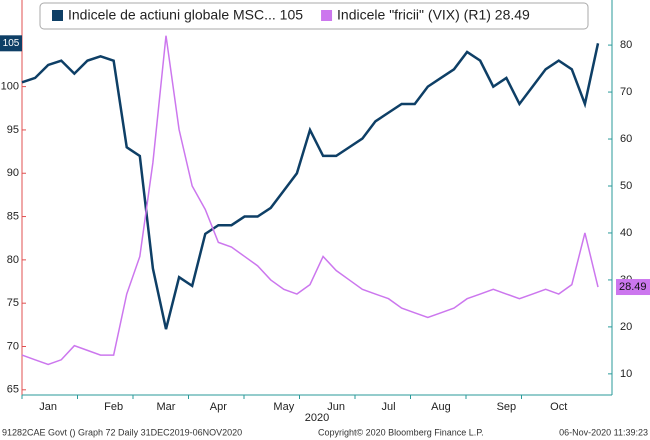 This screenshot has height=440, width=650. Describe the element at coordinates (389, 407) in the screenshot. I see `x-tick-label: Jul` at that location.